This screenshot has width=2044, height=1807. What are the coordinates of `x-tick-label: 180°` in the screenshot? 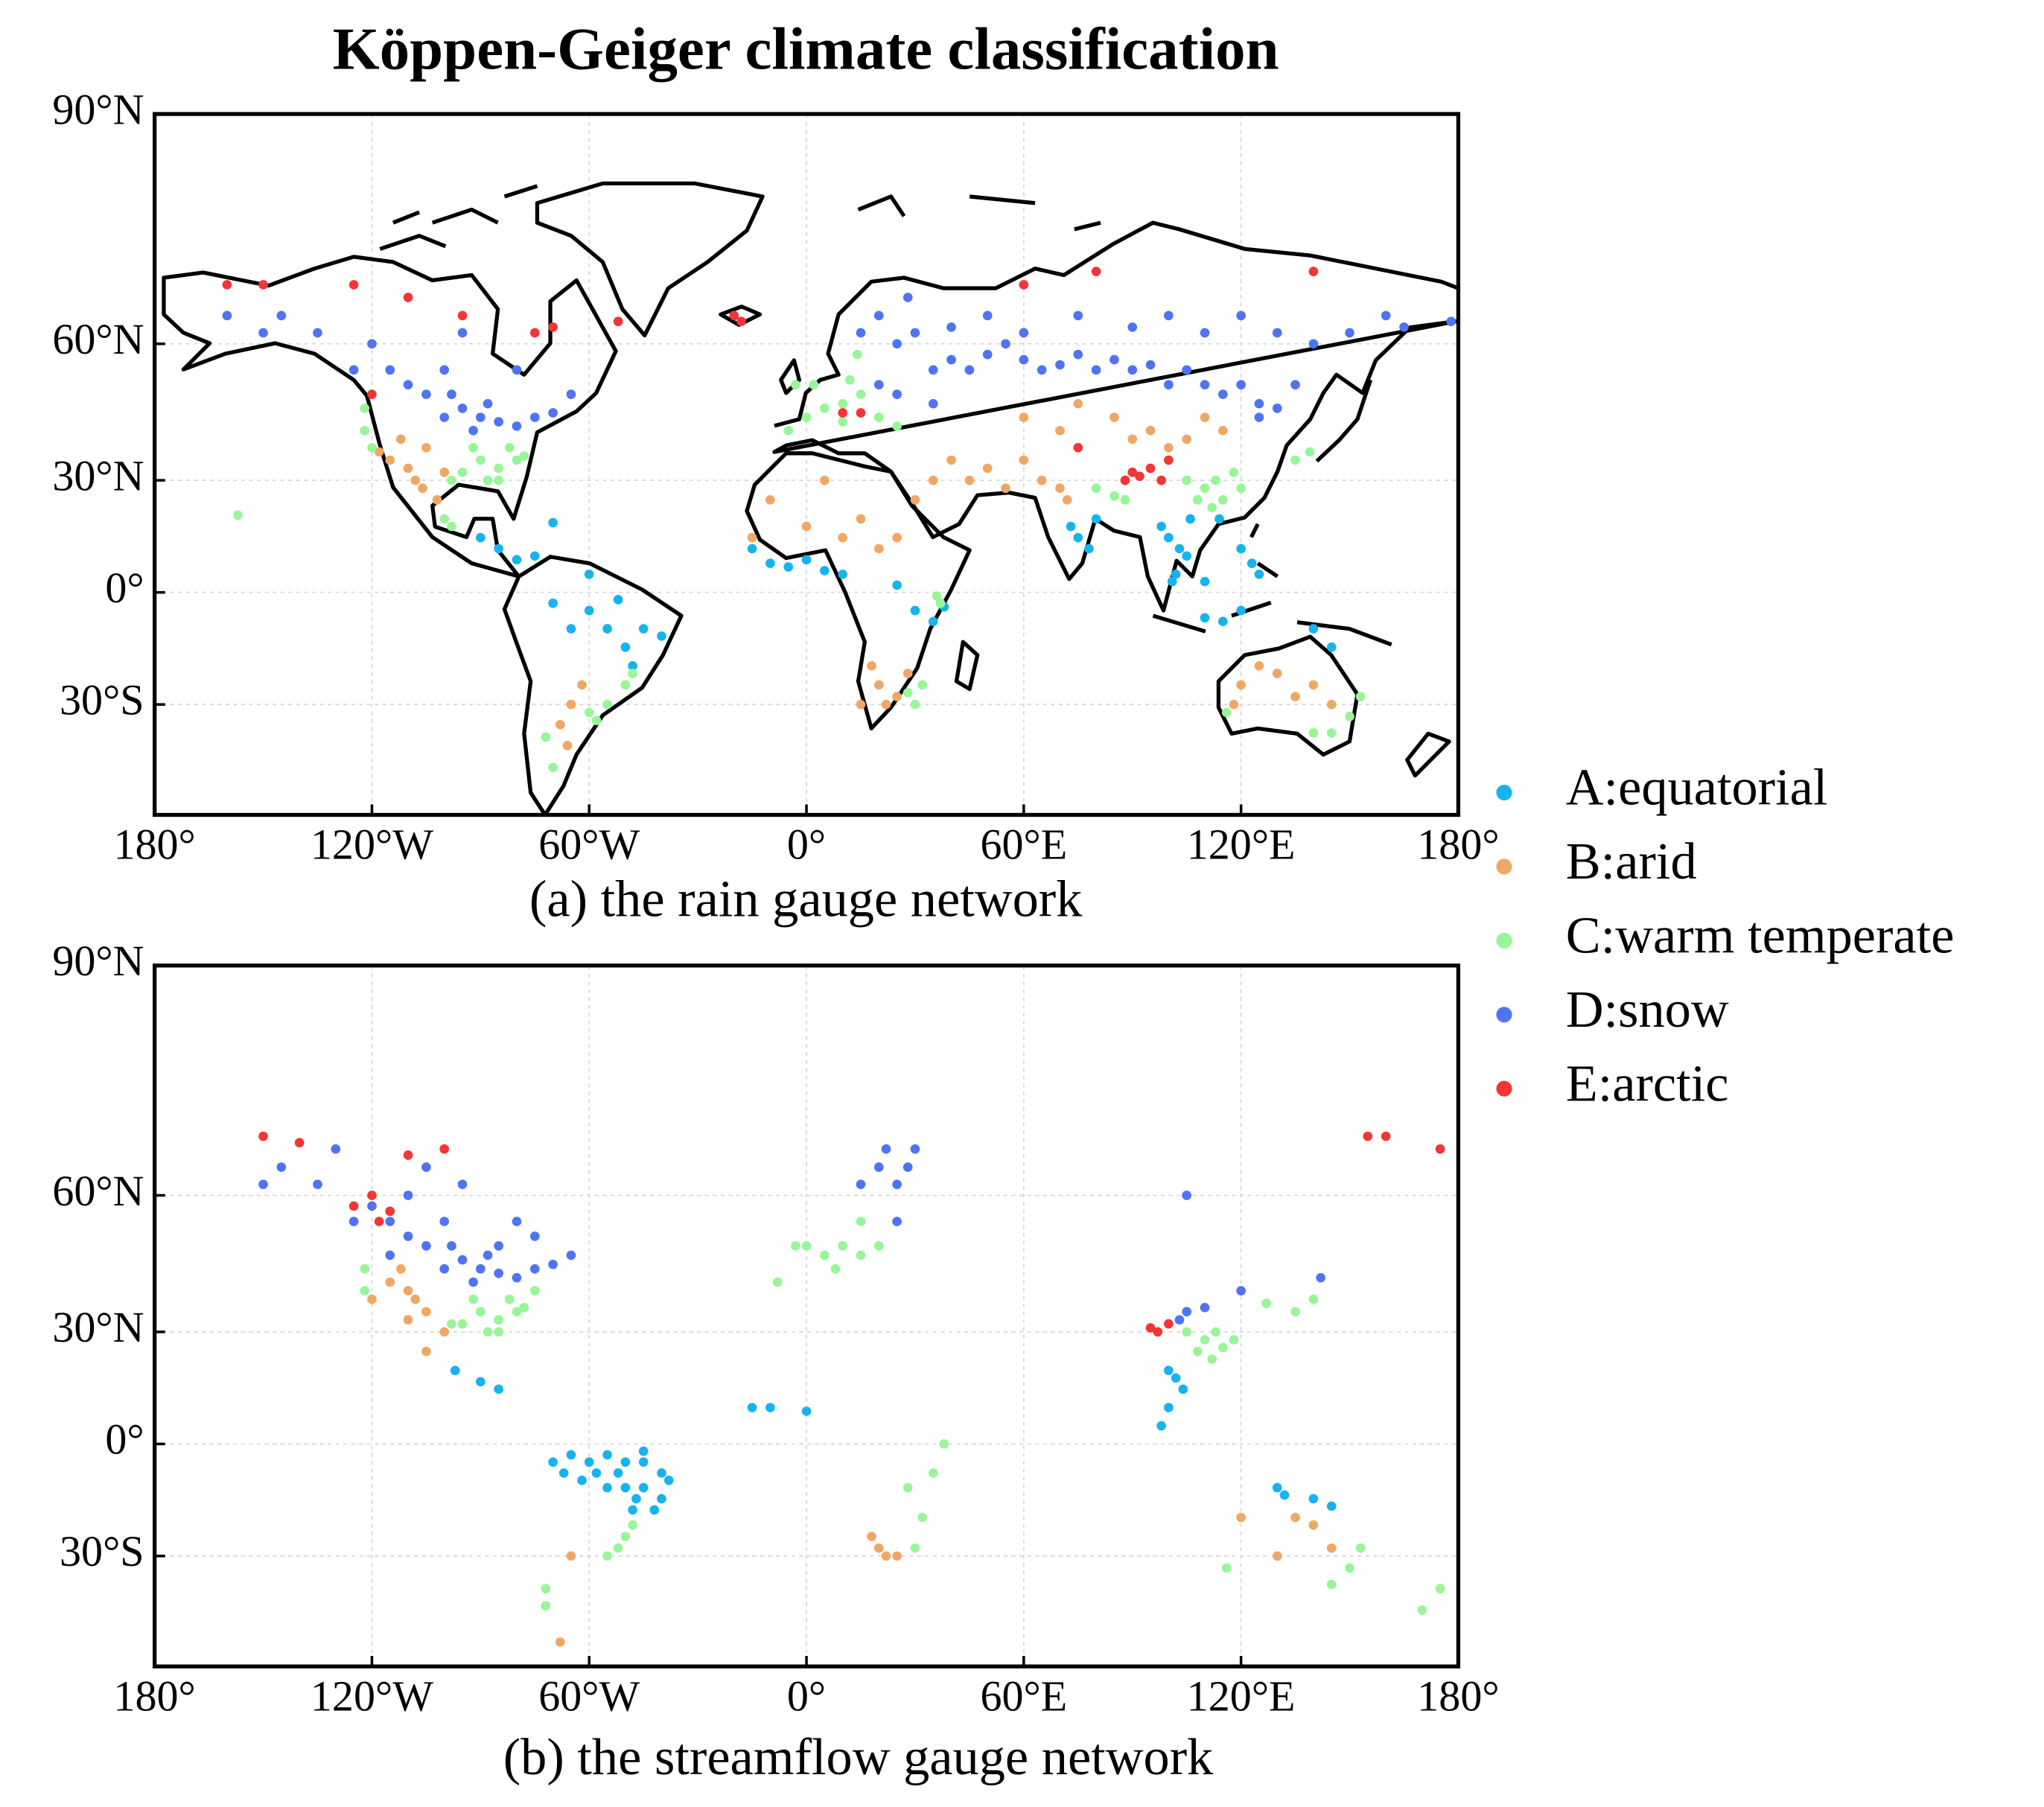 It's located at (155, 1695).